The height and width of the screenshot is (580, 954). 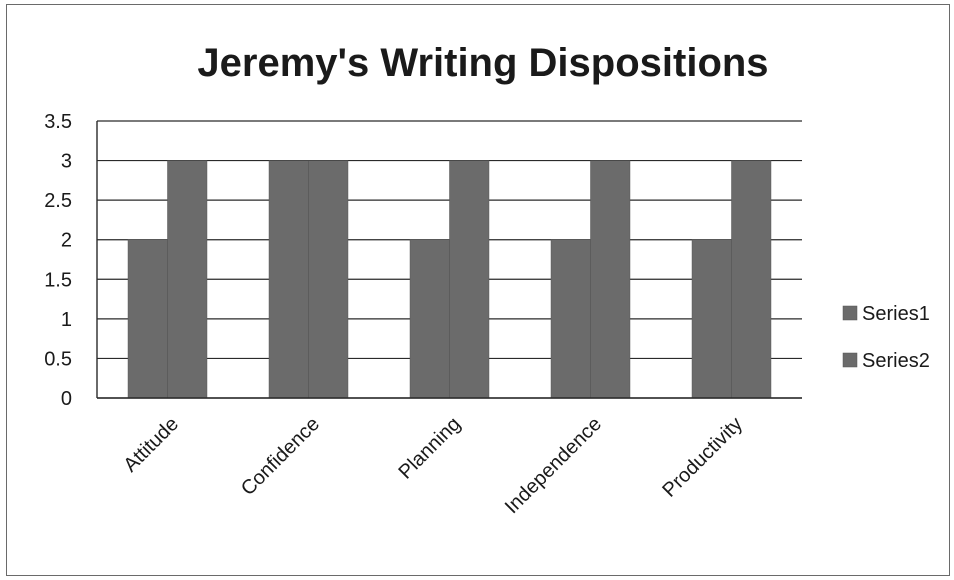 What do you see at coordinates (187, 279) in the screenshot?
I see `bar-series2-attitude` at bounding box center [187, 279].